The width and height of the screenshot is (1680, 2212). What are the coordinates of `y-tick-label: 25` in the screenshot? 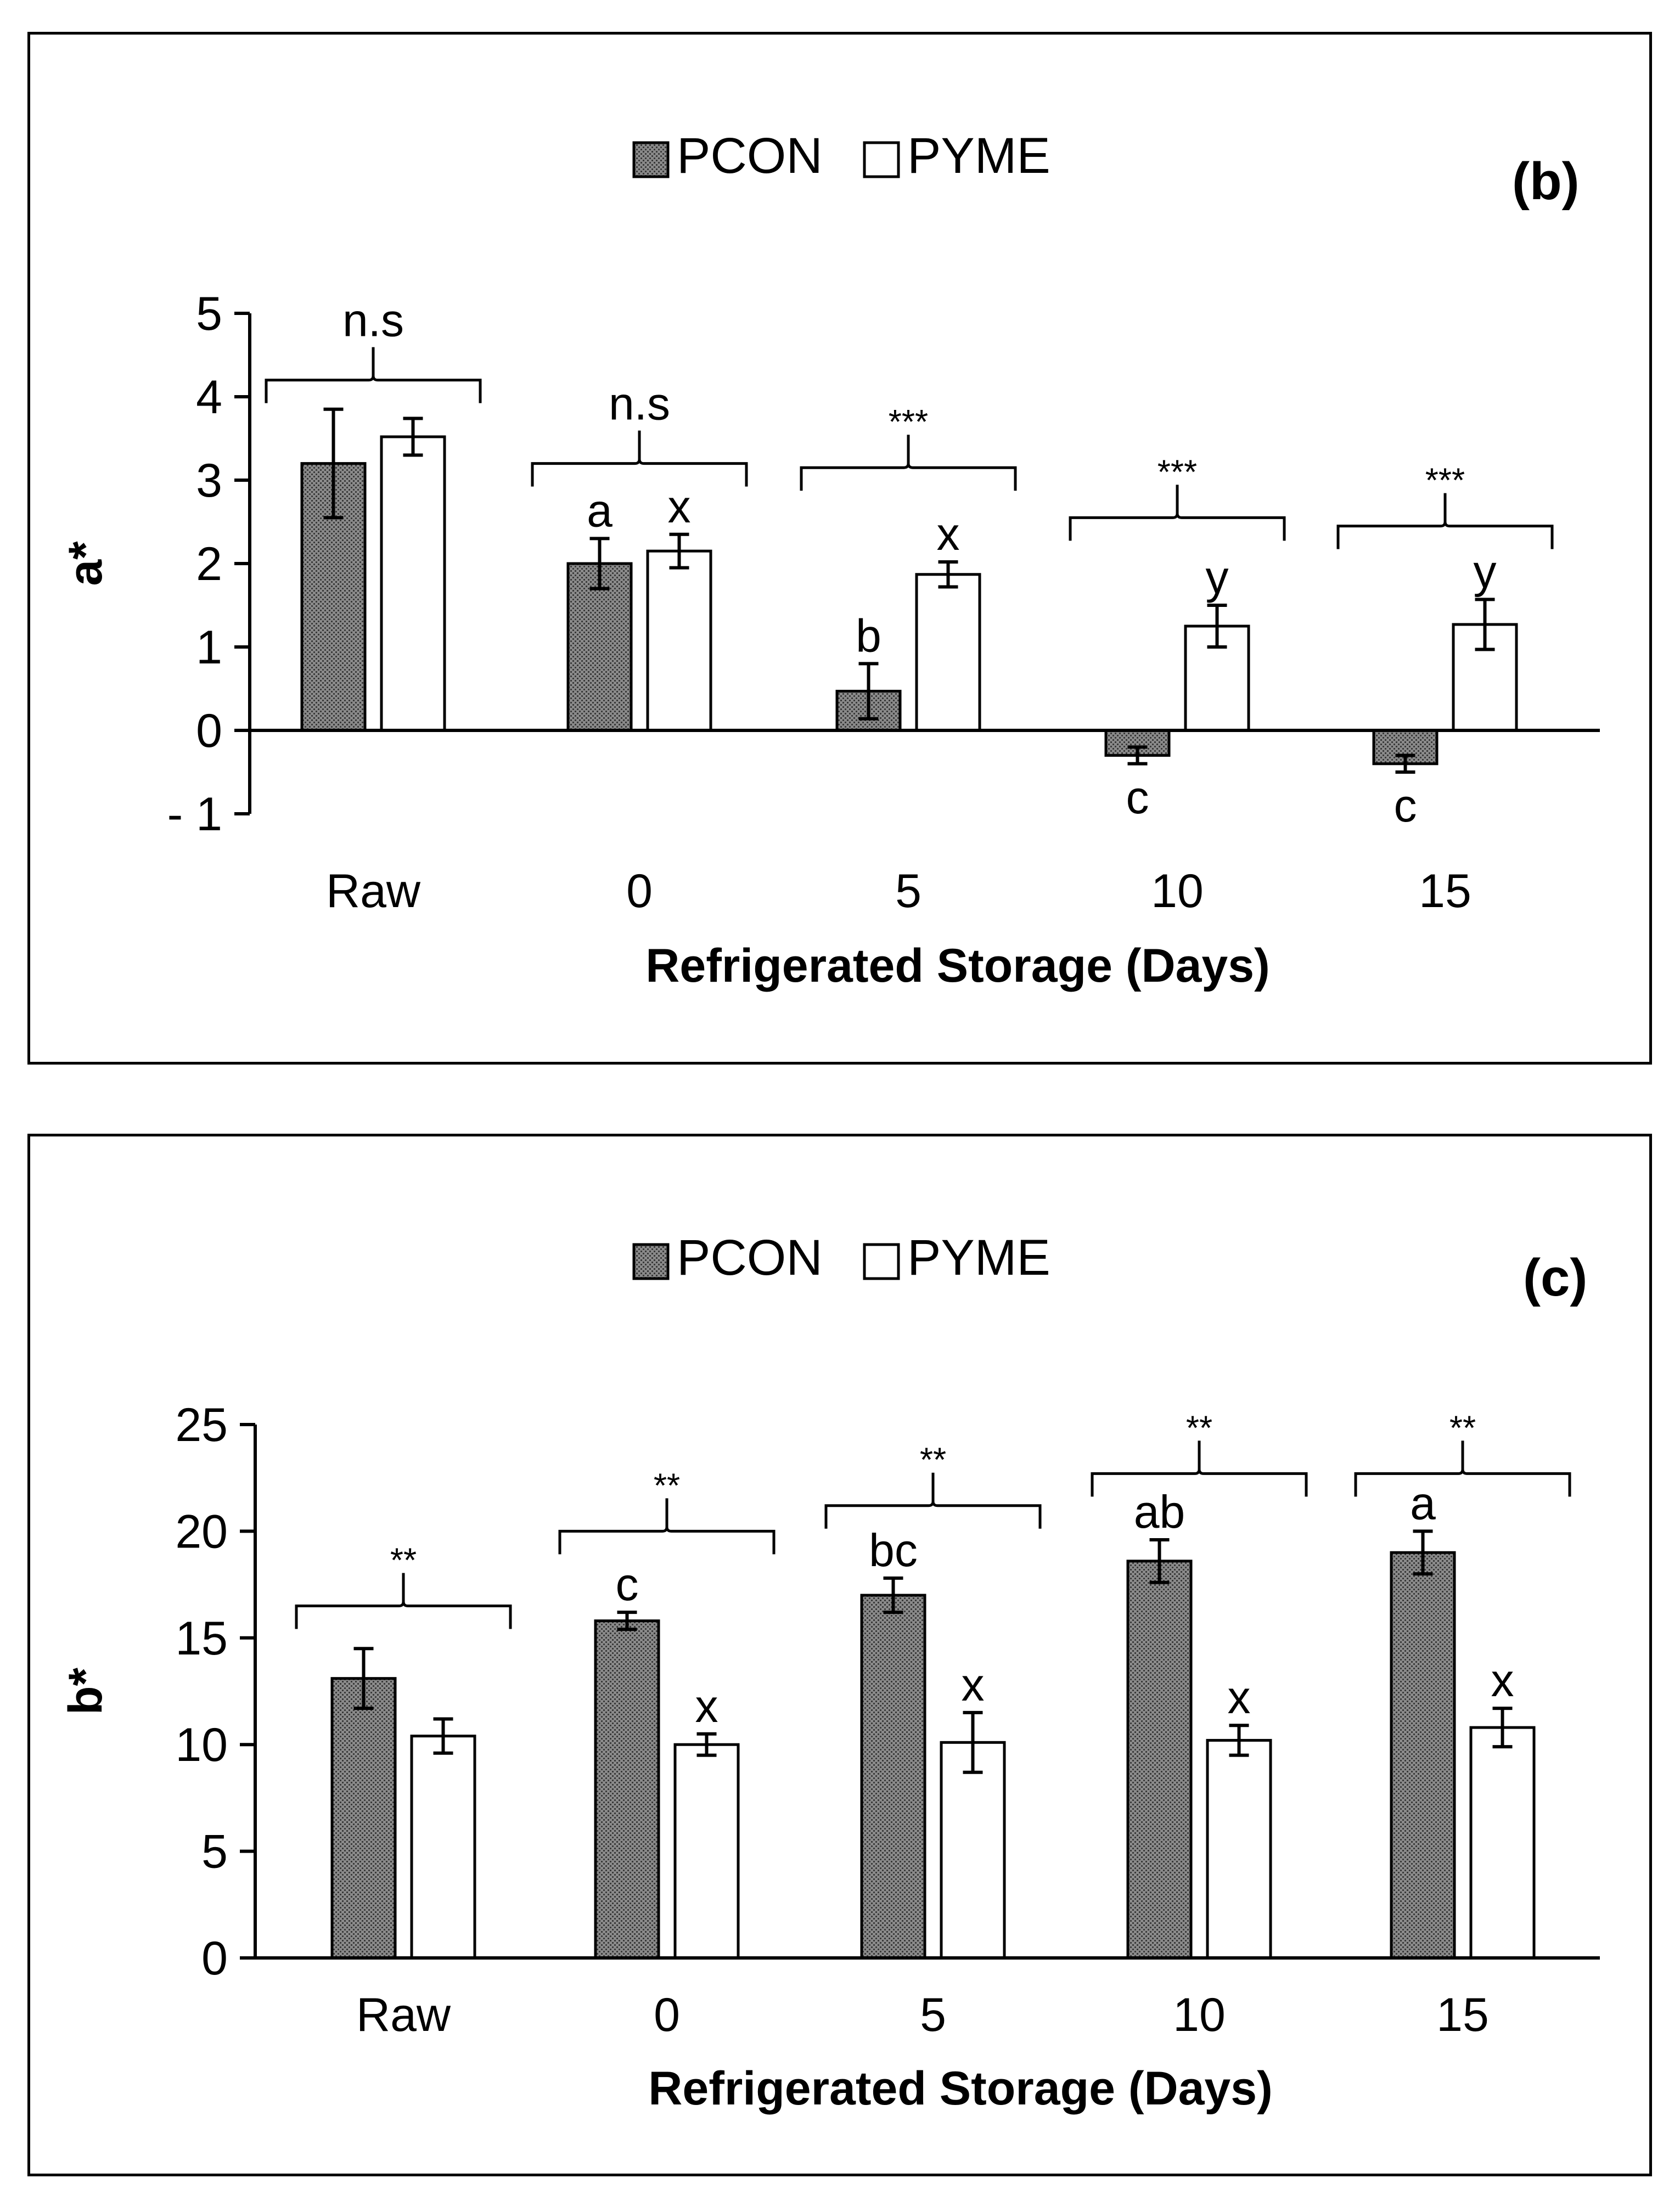 It's located at (201, 1425).